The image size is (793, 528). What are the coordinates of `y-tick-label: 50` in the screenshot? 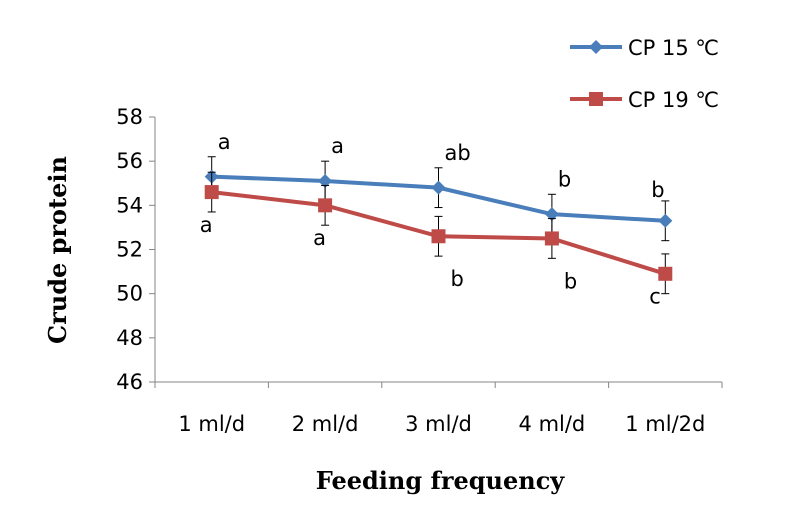 It's located at (129, 294).